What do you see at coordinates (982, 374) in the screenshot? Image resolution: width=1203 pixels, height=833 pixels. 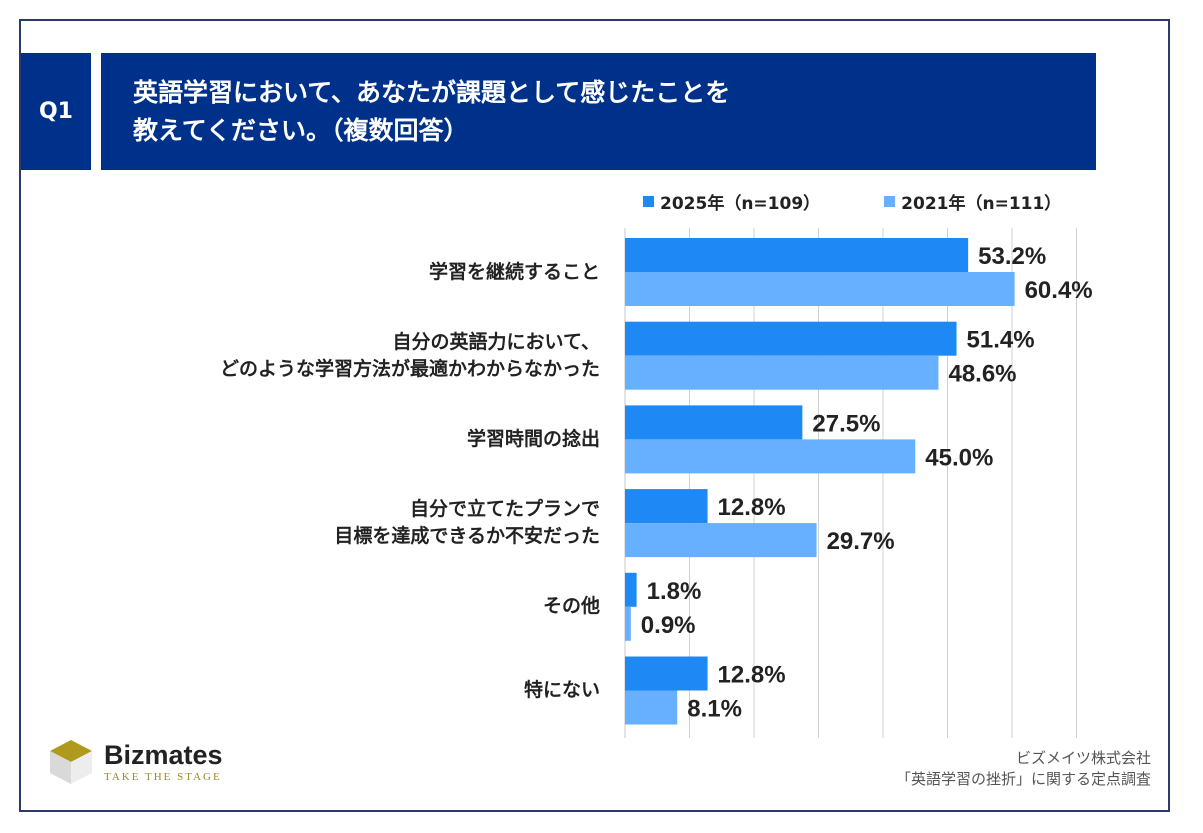 I see `value-label-2021-cat-1: 48.6%` at bounding box center [982, 374].